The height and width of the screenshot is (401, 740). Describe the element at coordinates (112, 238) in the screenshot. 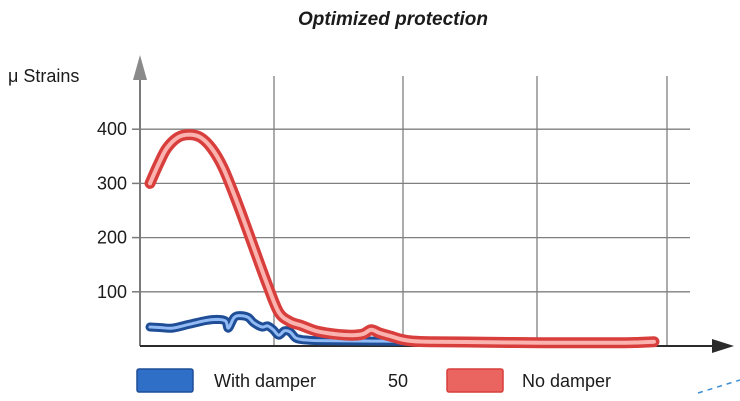

I see `y-tick-label-200: 200` at that location.